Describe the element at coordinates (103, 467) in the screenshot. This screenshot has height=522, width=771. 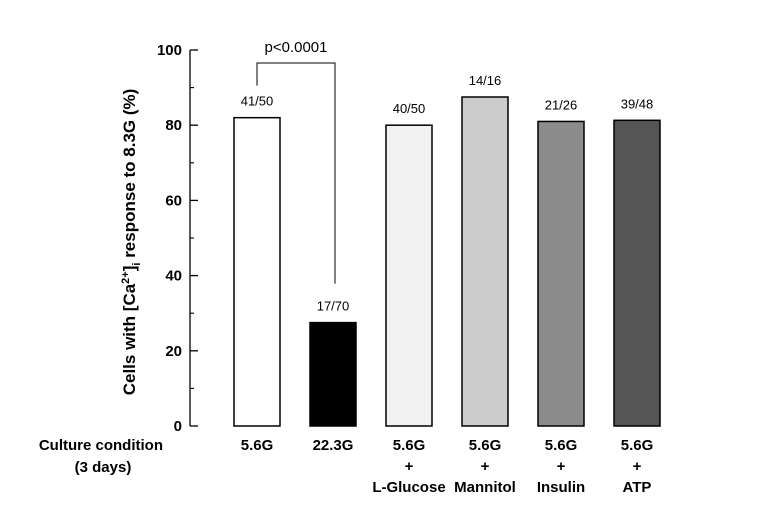
I see `x-axis-title-line-2: (3 days)` at that location.